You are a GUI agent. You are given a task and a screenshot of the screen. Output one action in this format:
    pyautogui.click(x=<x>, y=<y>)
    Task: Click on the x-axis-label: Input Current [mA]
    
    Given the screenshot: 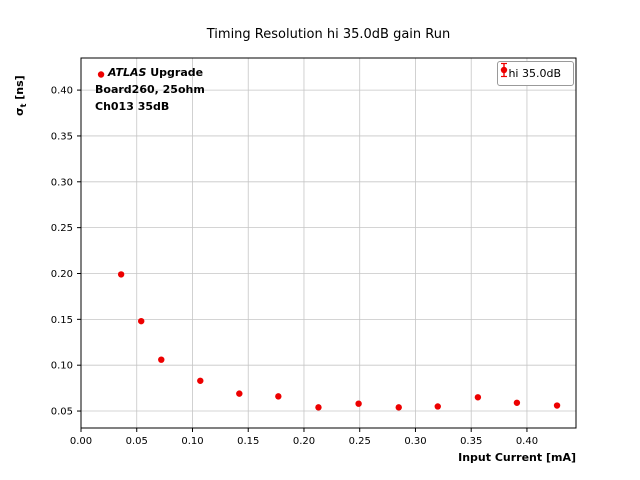 What is the action you would take?
    pyautogui.click(x=517, y=457)
    